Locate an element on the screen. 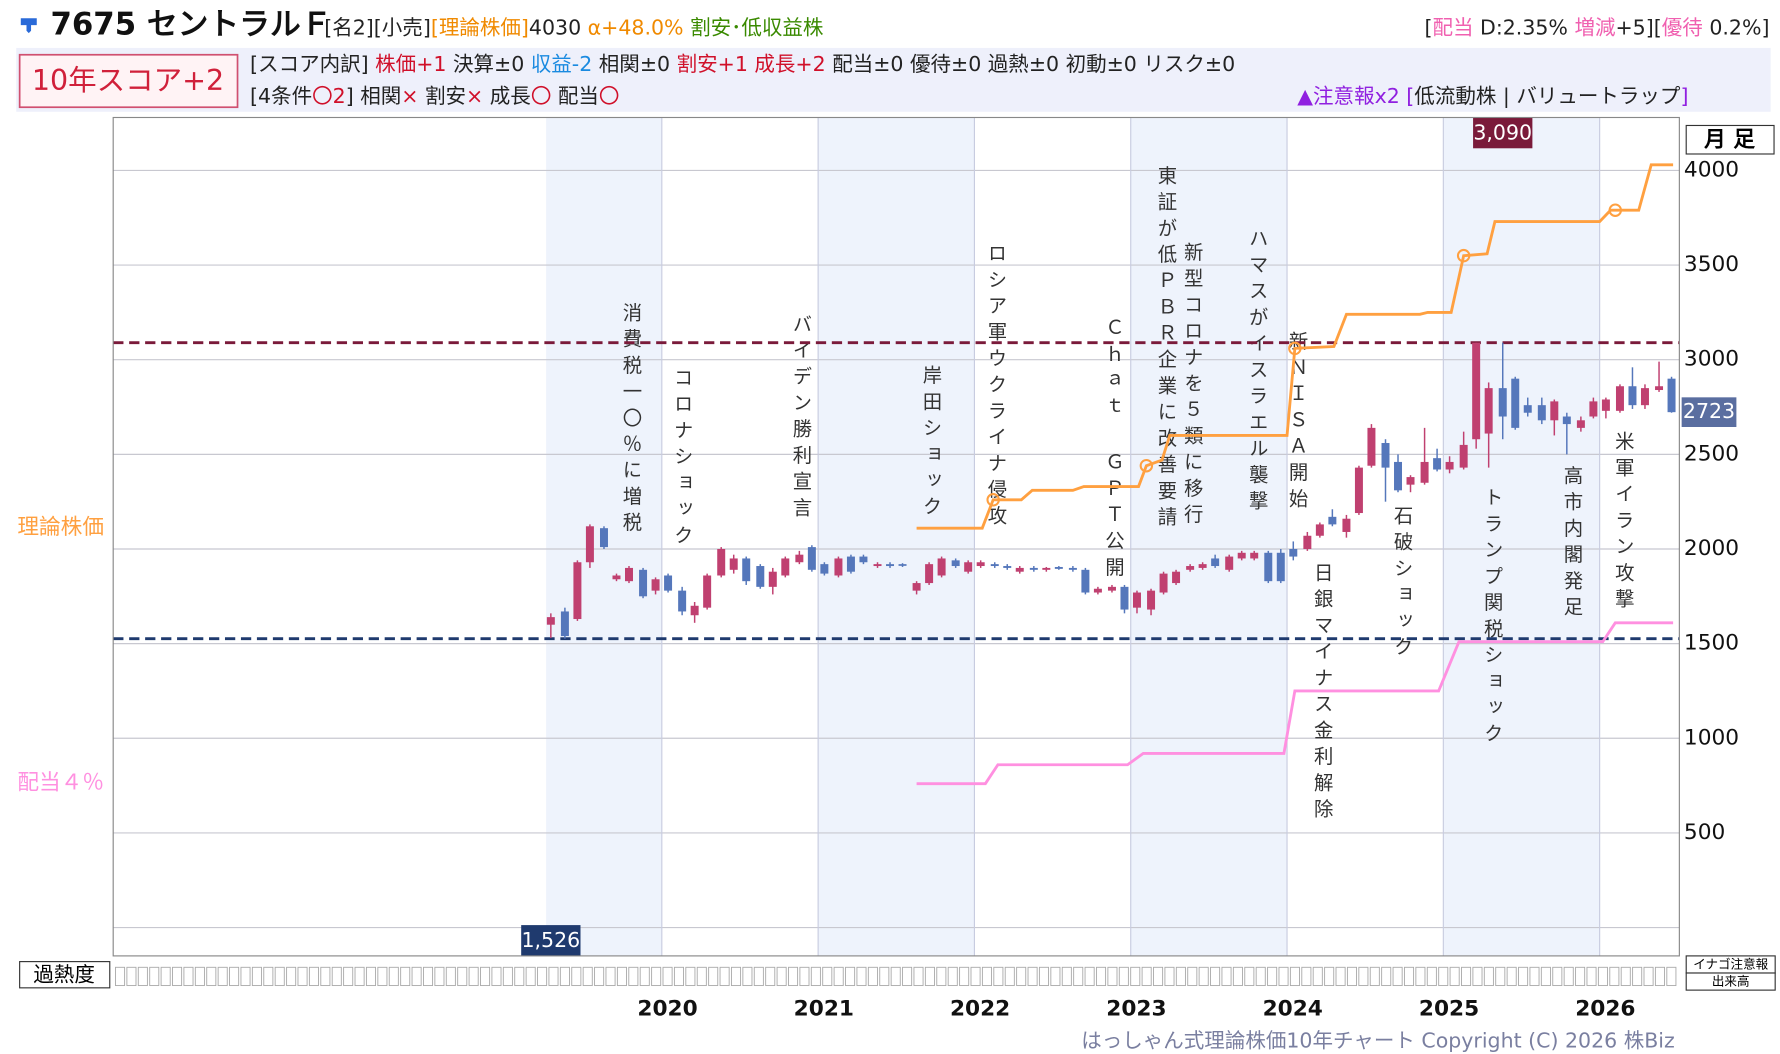 The image size is (1780, 1054). header-row1-right: [配当 D:2.35% 増減+5][優待 0.2%] is located at coordinates (1596, 28).